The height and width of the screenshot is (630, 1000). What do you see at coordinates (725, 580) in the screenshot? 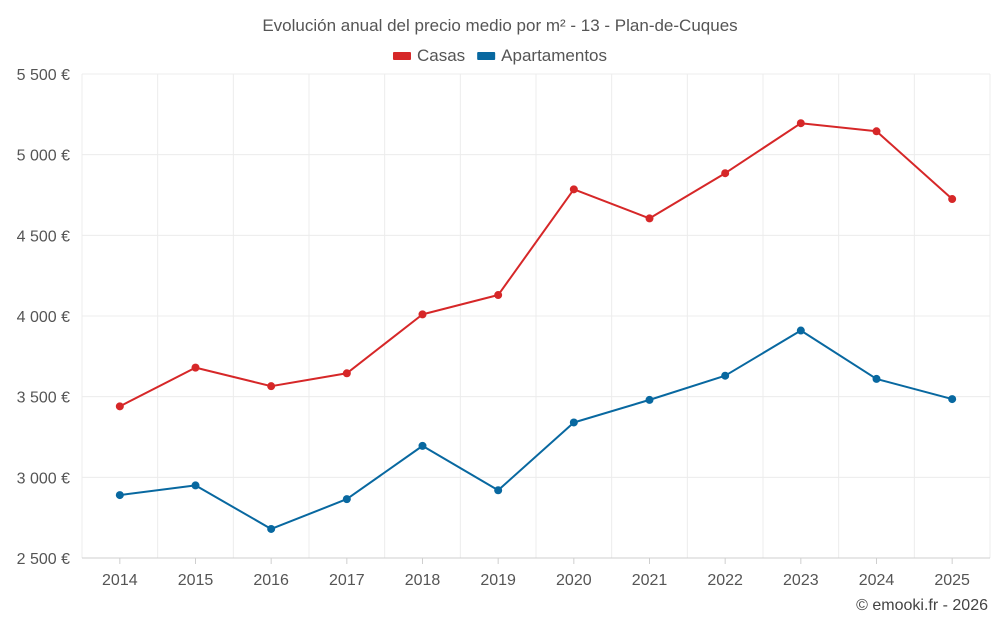
I see `x-tick-label: 2022` at bounding box center [725, 580].